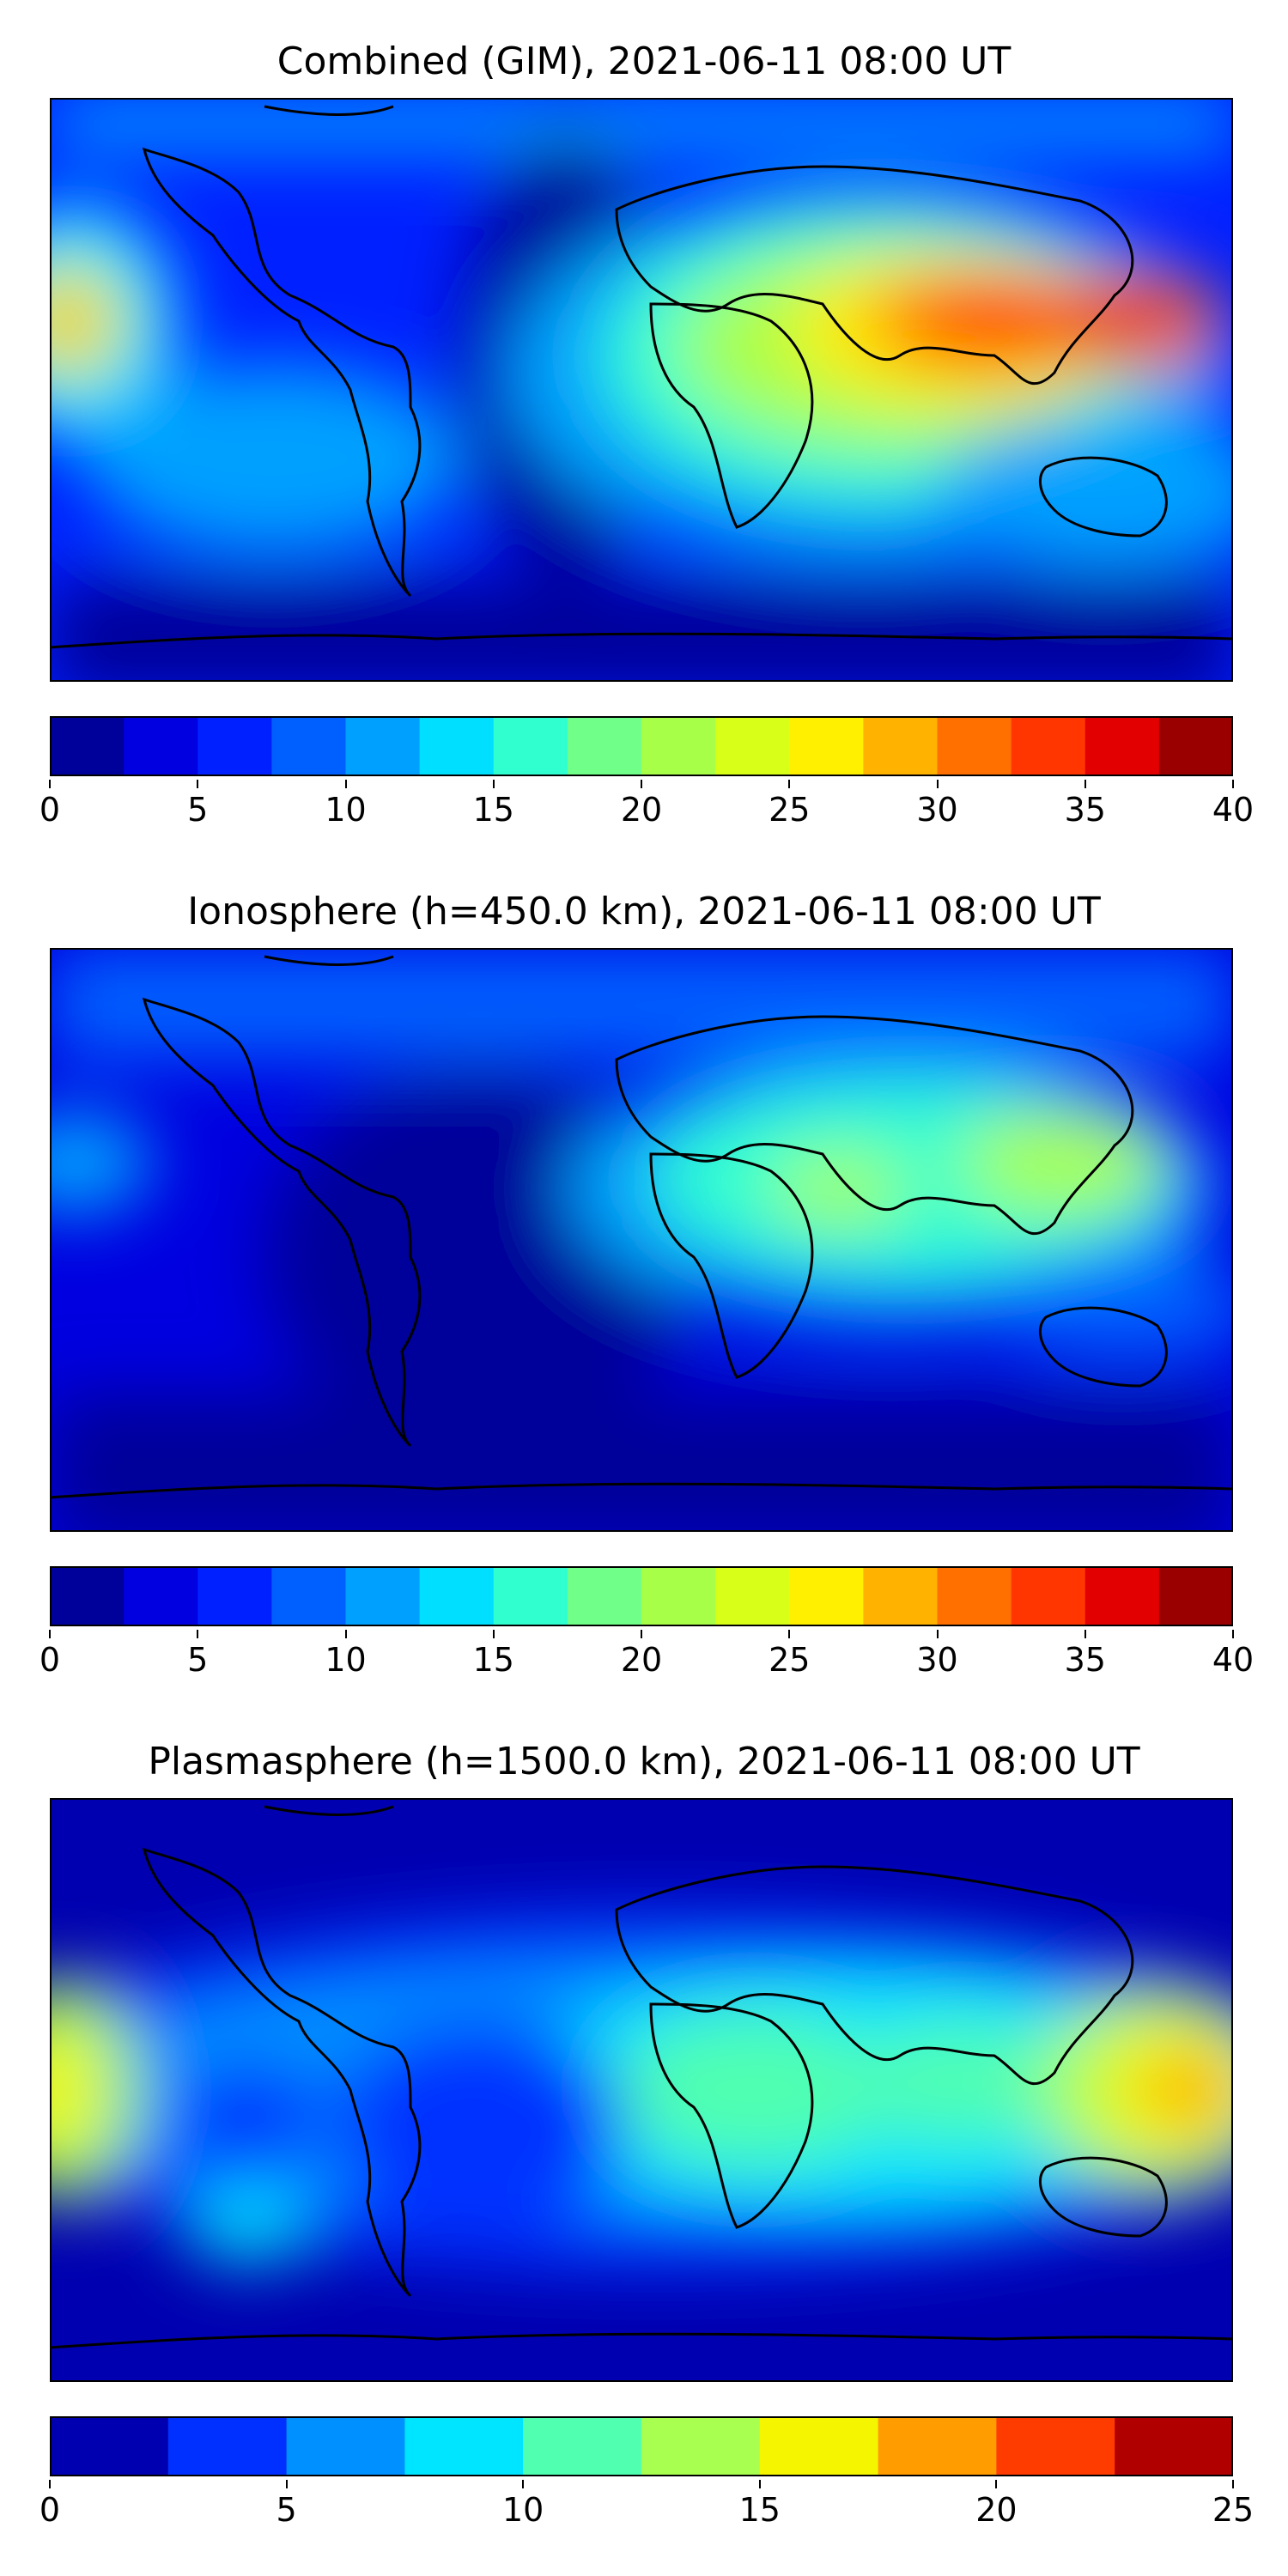 Image resolution: width=1288 pixels, height=2576 pixels. Describe the element at coordinates (647, 2507) in the screenshot. I see `colorbar-ticks-plasmasphere: 0 5 10 15 20 25` at that location.